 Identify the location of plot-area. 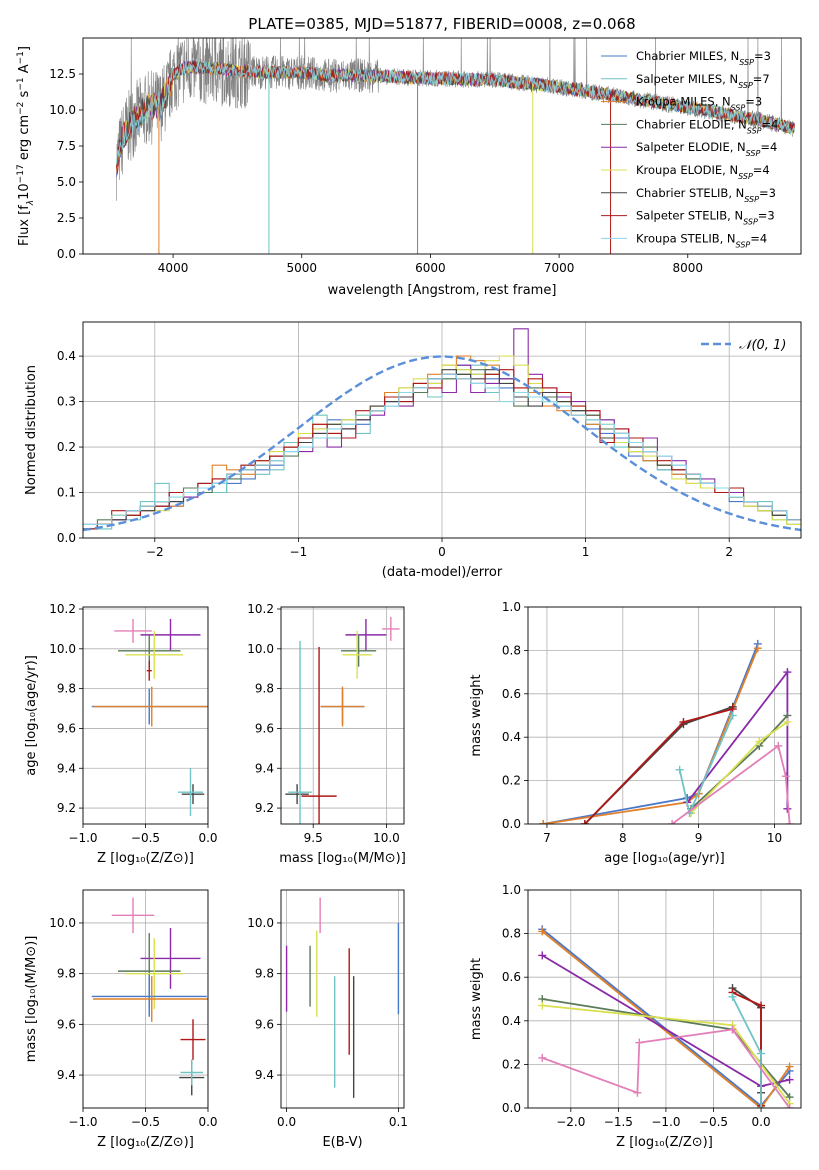
(664, 999).